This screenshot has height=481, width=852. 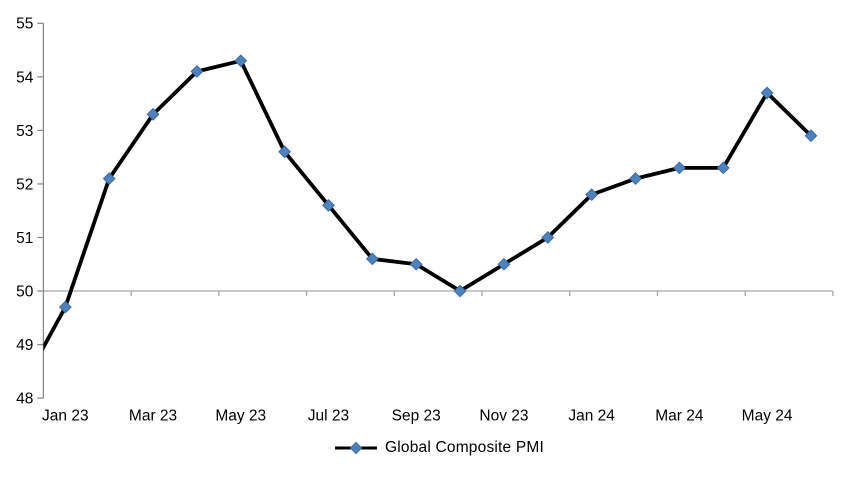 I want to click on x-axis-label: Nov 23, so click(x=503, y=416).